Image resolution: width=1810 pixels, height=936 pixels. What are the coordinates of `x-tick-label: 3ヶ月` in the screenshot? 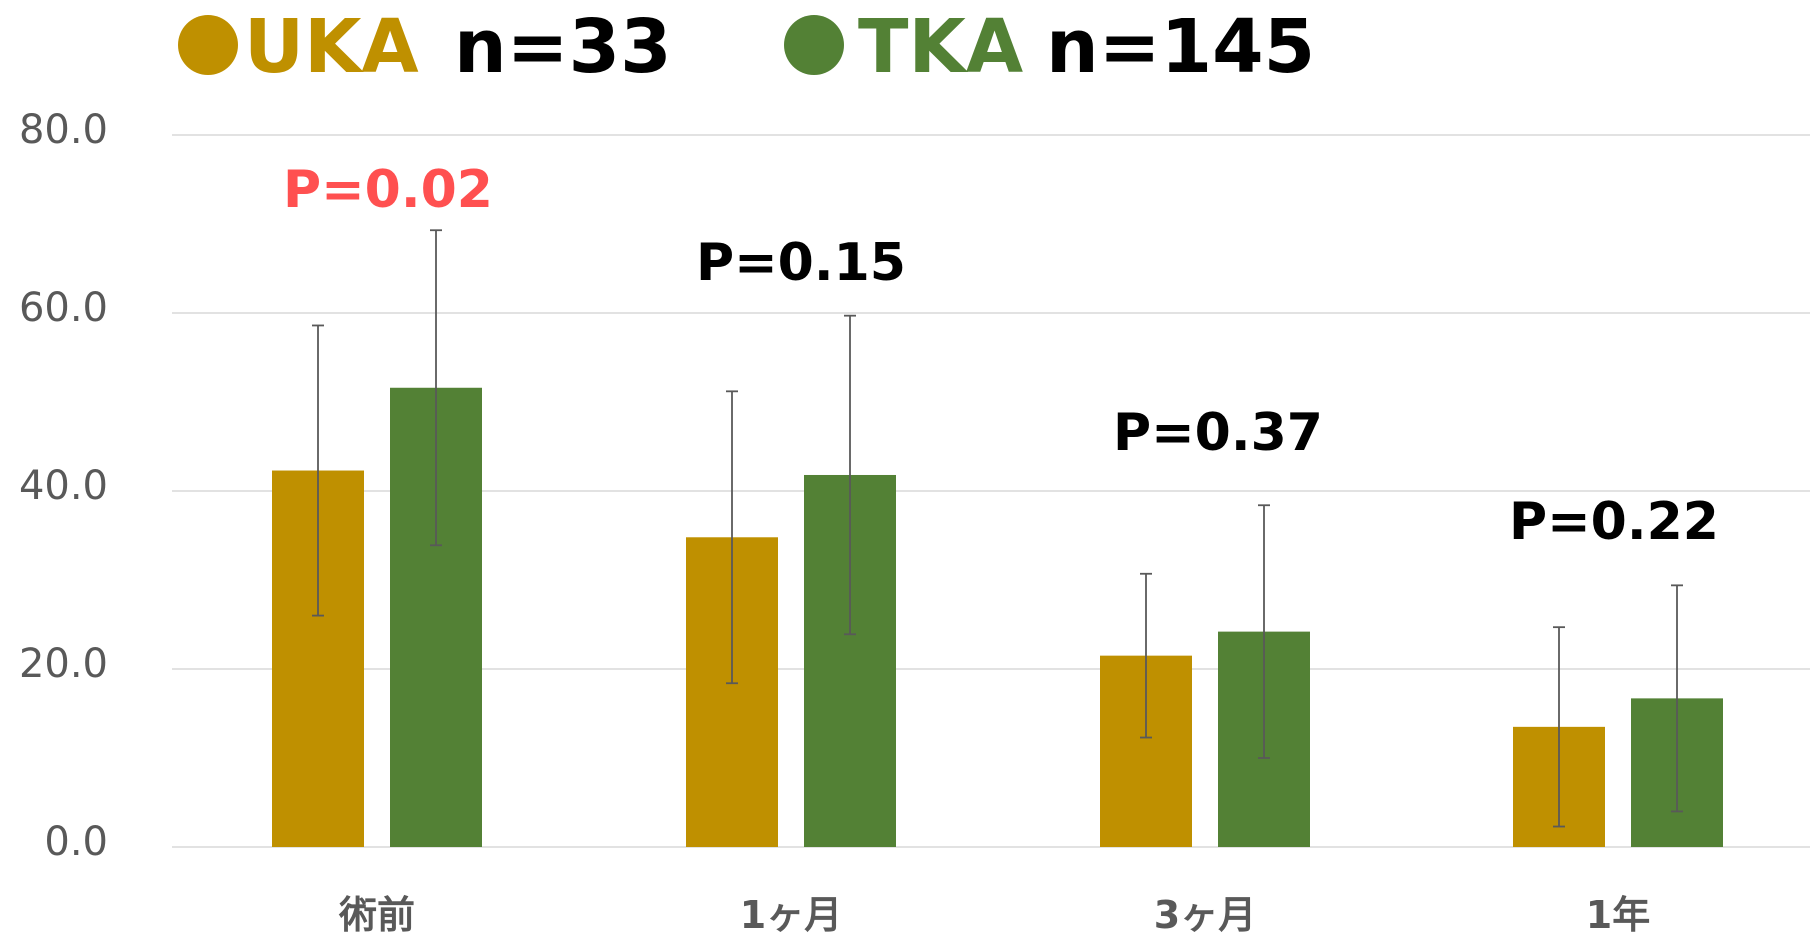 It's located at (1205, 914).